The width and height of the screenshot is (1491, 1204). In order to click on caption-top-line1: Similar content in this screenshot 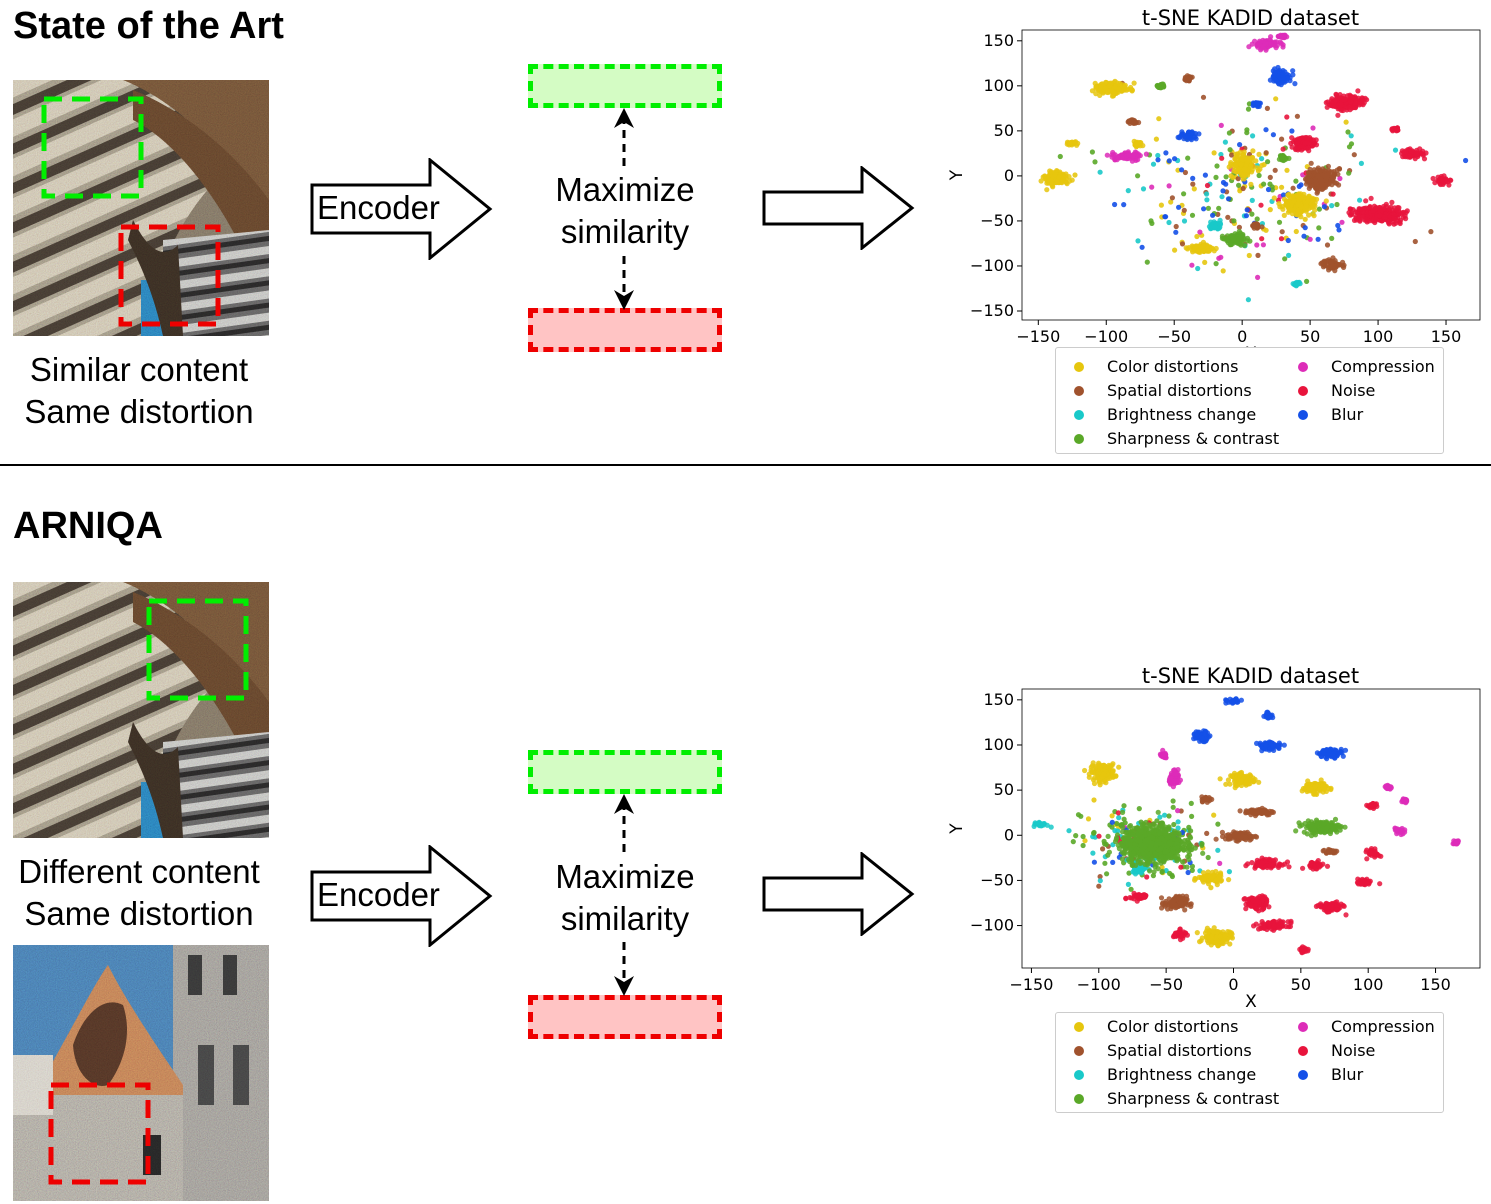, I will do `click(139, 369)`.